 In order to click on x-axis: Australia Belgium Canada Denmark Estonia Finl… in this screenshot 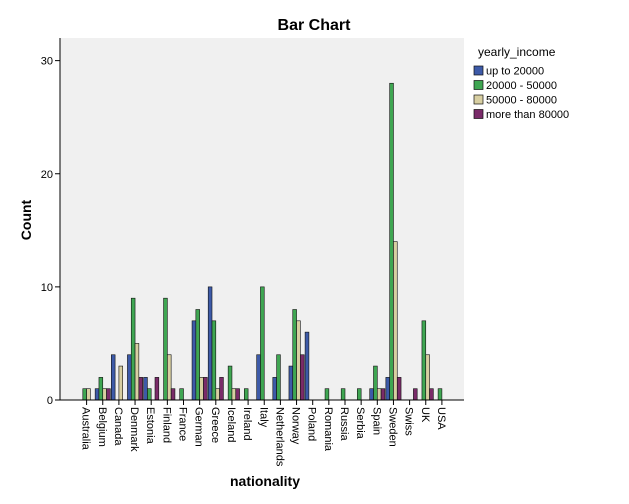, I will do `click(263, 433)`.